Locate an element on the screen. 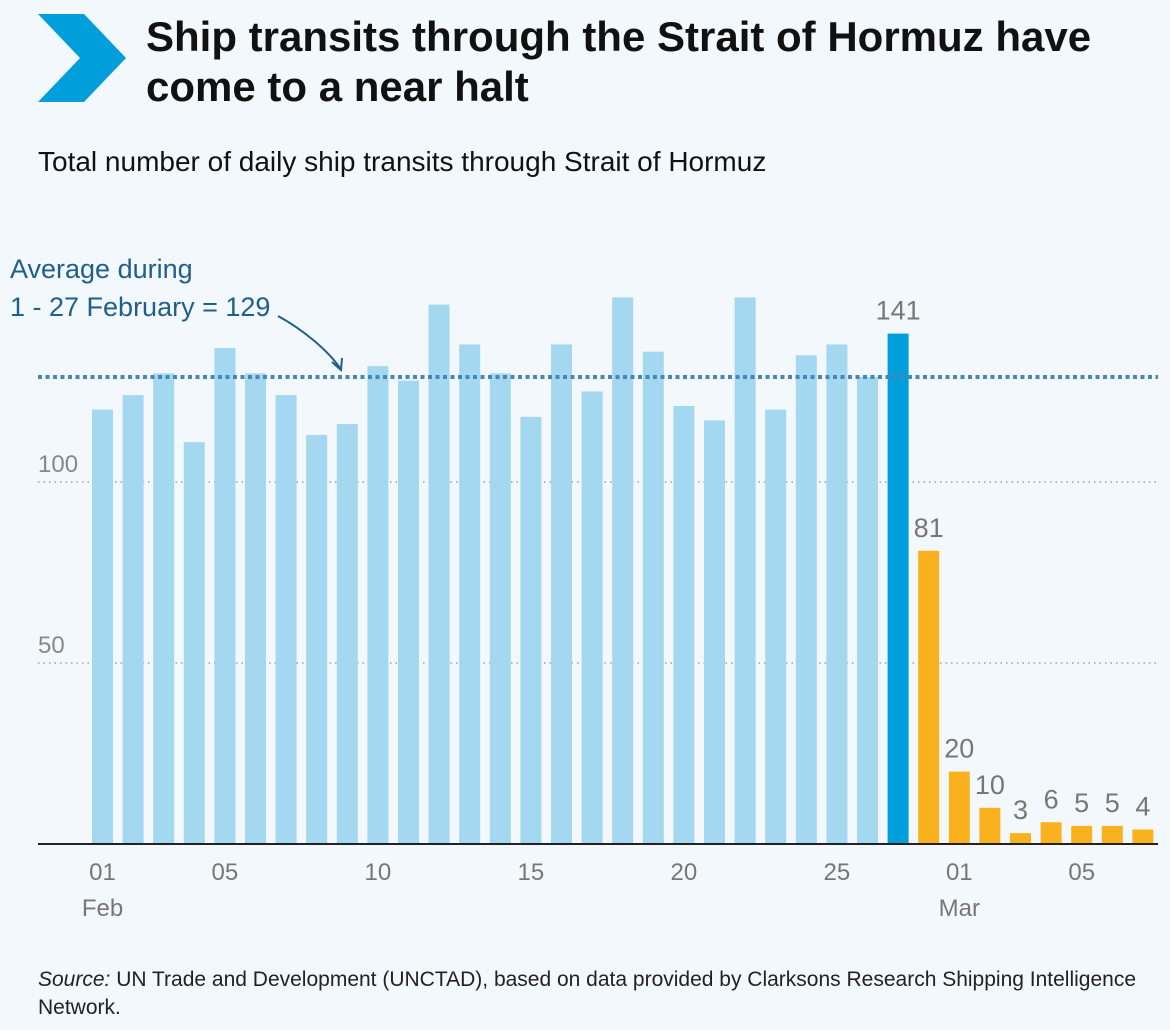 The height and width of the screenshot is (1030, 1170). bar-01-mar is located at coordinates (959, 807).